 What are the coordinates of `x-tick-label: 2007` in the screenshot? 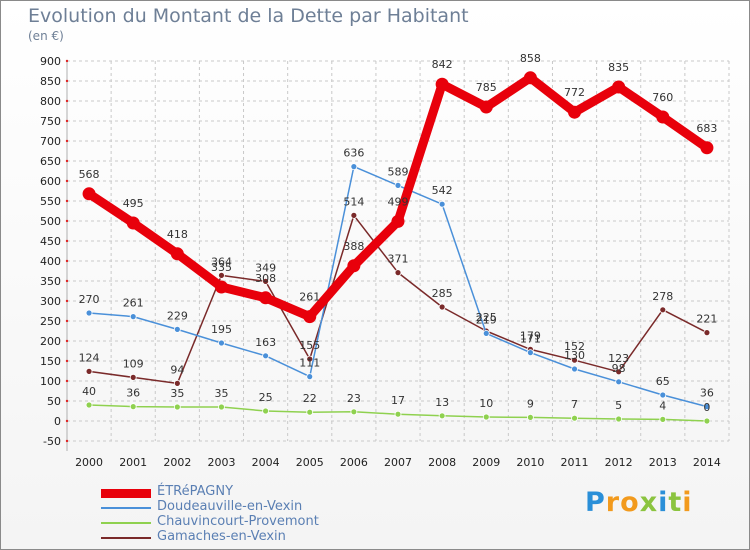 It's located at (398, 462).